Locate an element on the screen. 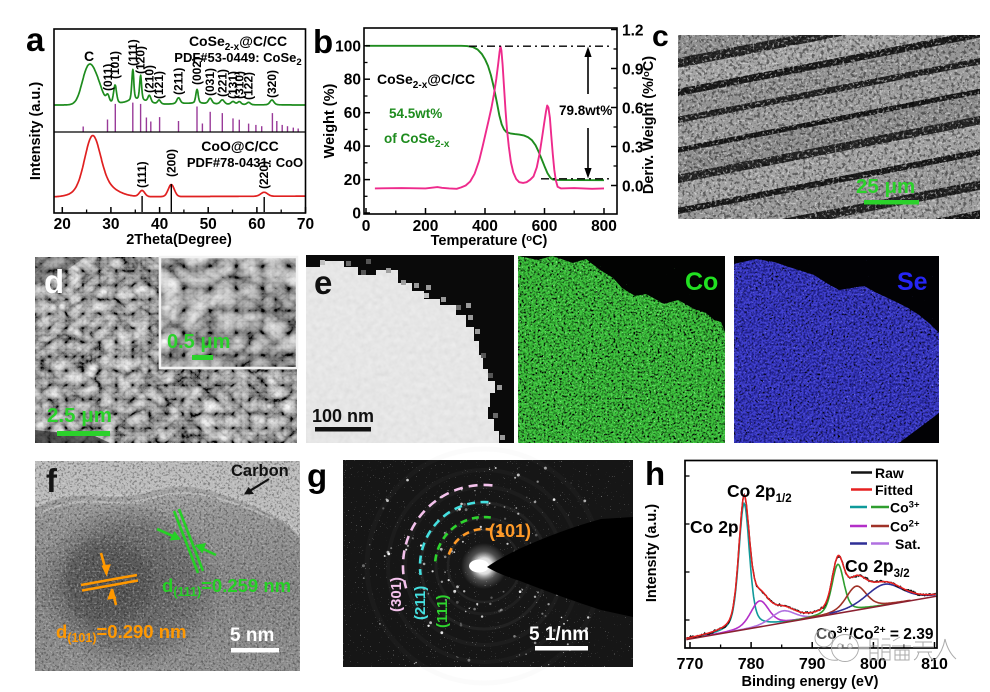 This screenshot has width=990, height=692. svg-text: PDF#53-0449: CoSe2 is located at coordinates (237, 59).